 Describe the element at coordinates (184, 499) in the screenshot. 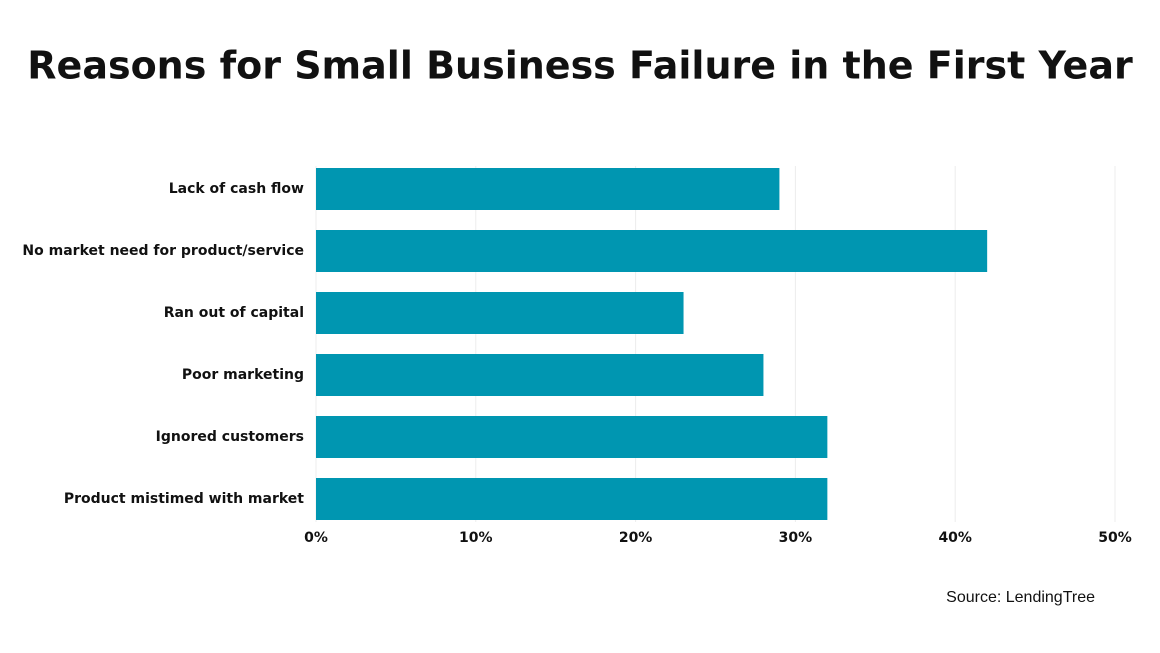

I see `y-tick-label: Product mistimed with market` at that location.